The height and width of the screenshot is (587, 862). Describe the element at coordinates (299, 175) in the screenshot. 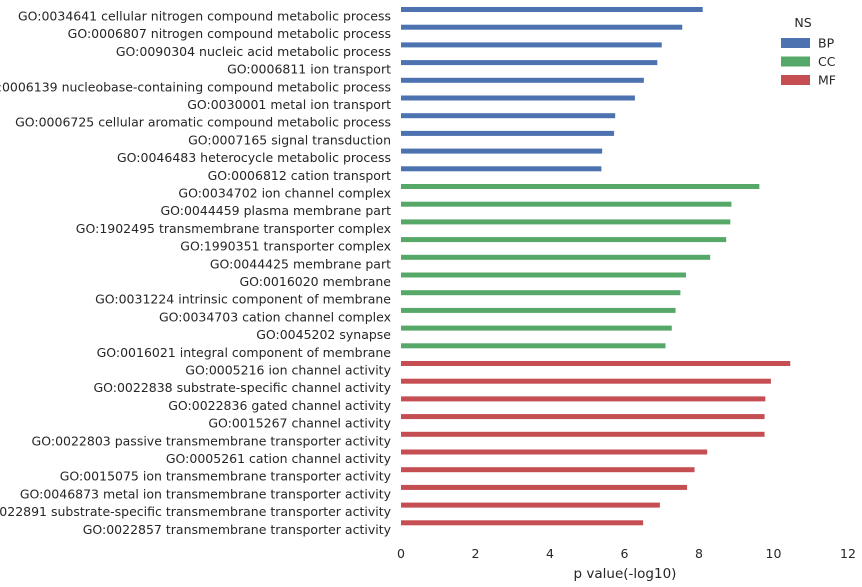

I see `category-label: GO:0006812 cation transport` at that location.